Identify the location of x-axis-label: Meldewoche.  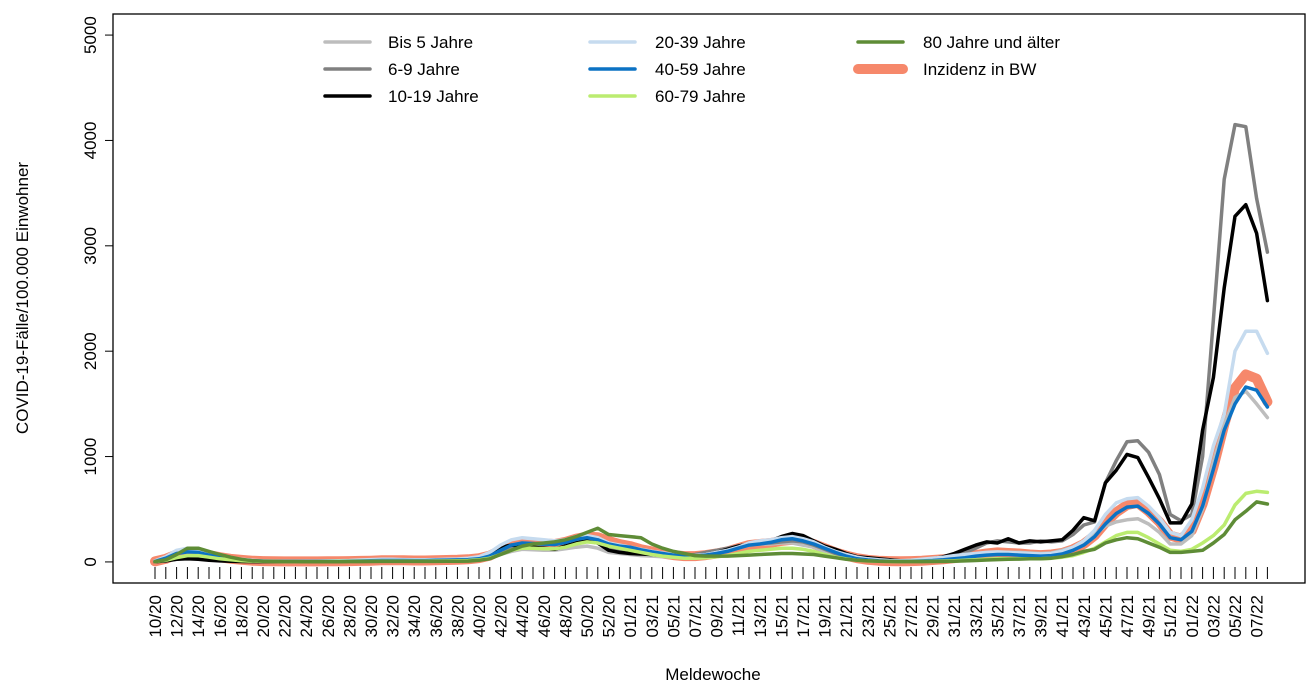
(712, 674).